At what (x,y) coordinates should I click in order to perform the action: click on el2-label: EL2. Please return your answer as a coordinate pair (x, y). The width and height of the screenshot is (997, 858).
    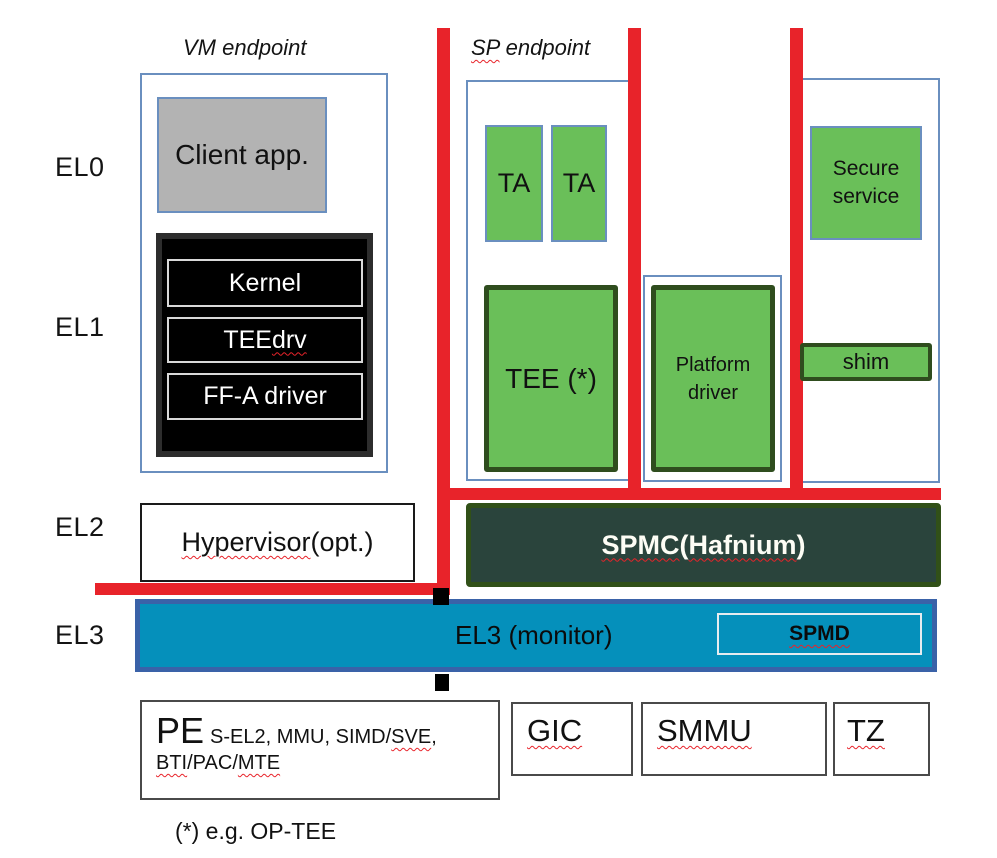
    Looking at the image, I should click on (80, 527).